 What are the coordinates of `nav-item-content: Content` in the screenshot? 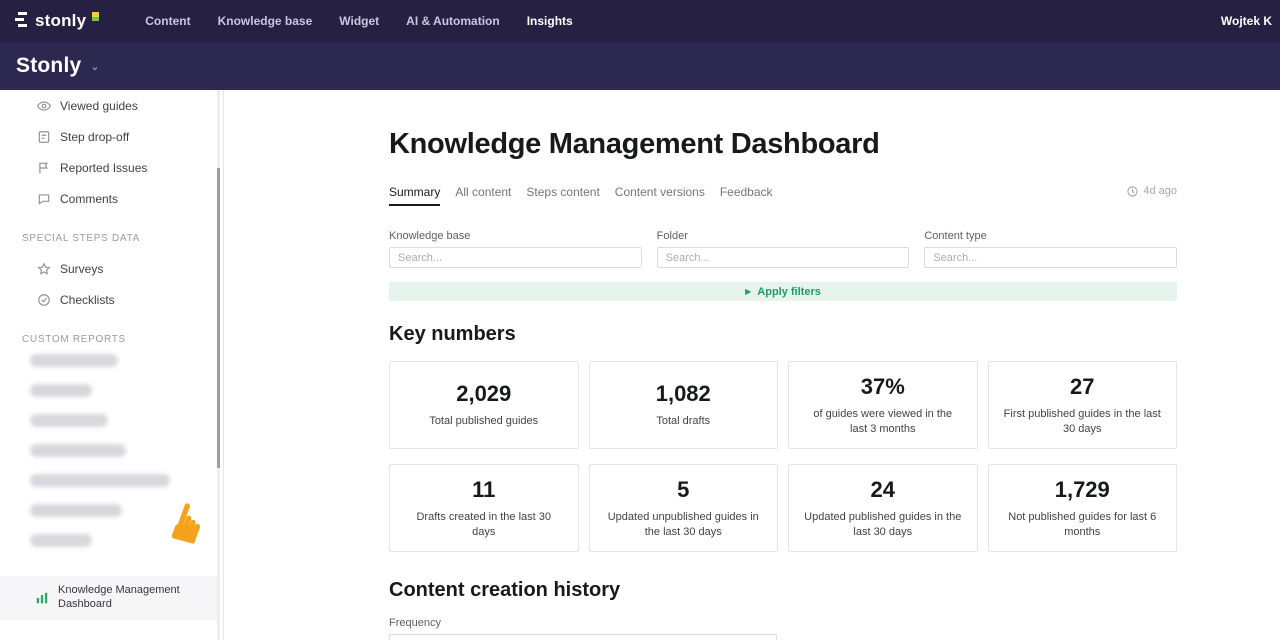 It's located at (168, 21).